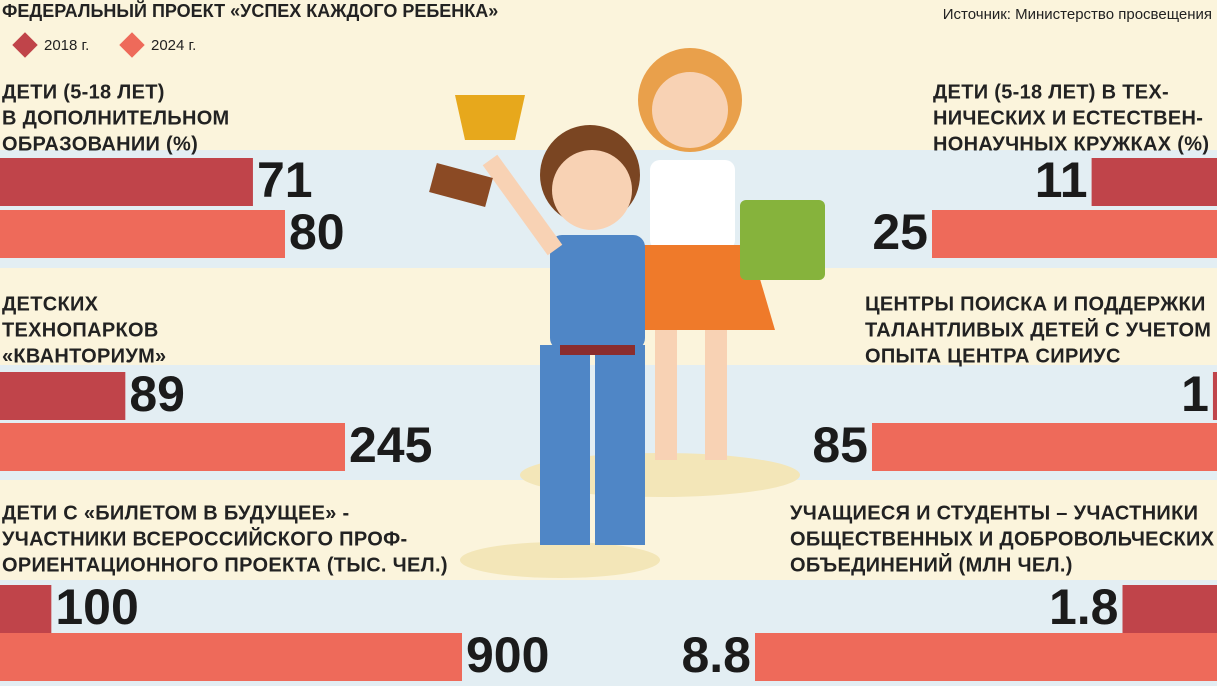 Image resolution: width=1217 pixels, height=686 pixels. I want to click on chart-title: УЧАЩИЕСЯ И СТУДЕНТЫ – УЧАСТНИКИ, so click(994, 513).